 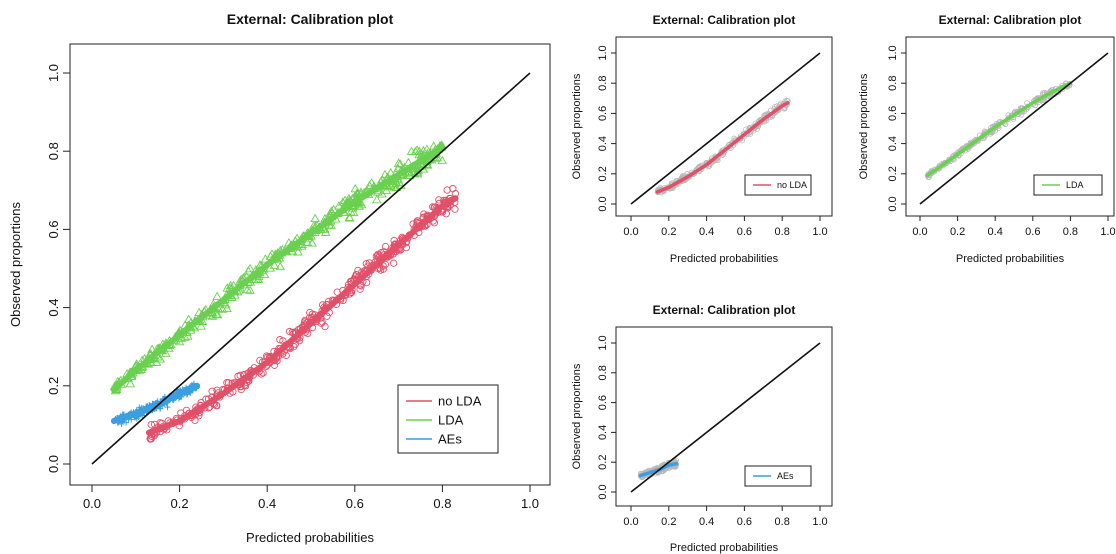 What do you see at coordinates (448, 419) in the screenshot?
I see `legend: no LDA LDA AEs` at bounding box center [448, 419].